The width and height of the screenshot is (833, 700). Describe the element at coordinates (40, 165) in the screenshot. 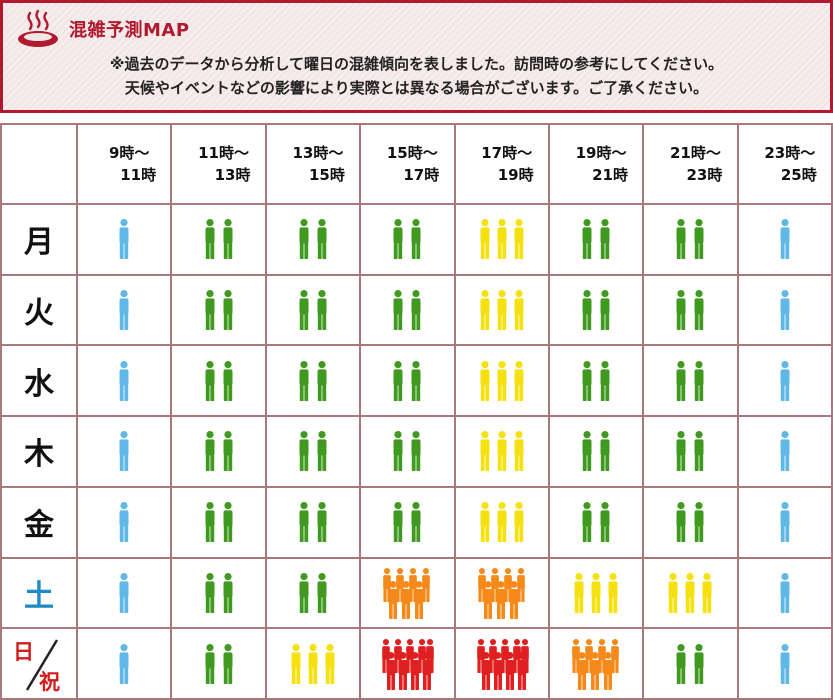

I see `corner-cell` at that location.